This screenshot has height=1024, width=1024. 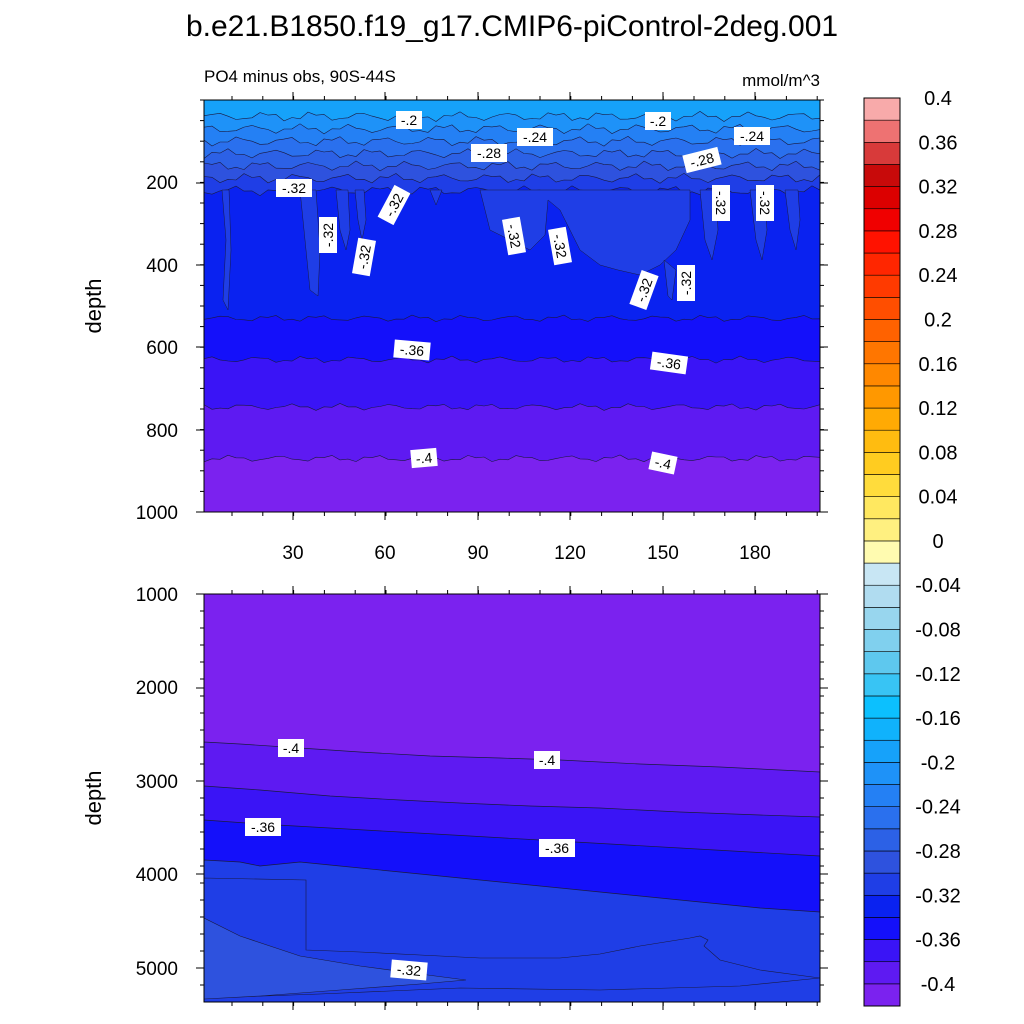 What do you see at coordinates (157, 348) in the screenshot?
I see `top-yticks: 200 400 600 800 1000` at bounding box center [157, 348].